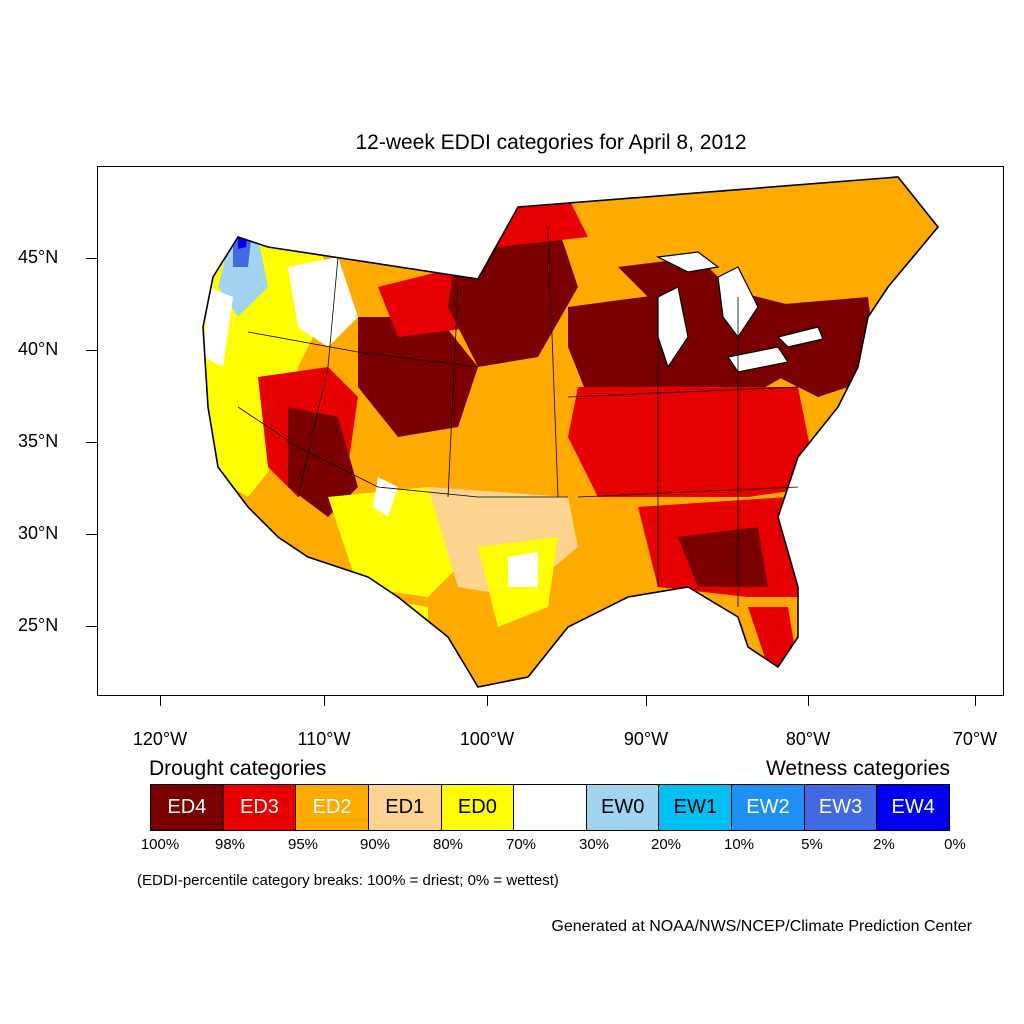  I want to click on category-legend: ED4 ED3 ED2 ED1 ED0 EW0 EW1 EW2 EW3 EW4, so click(550, 807).